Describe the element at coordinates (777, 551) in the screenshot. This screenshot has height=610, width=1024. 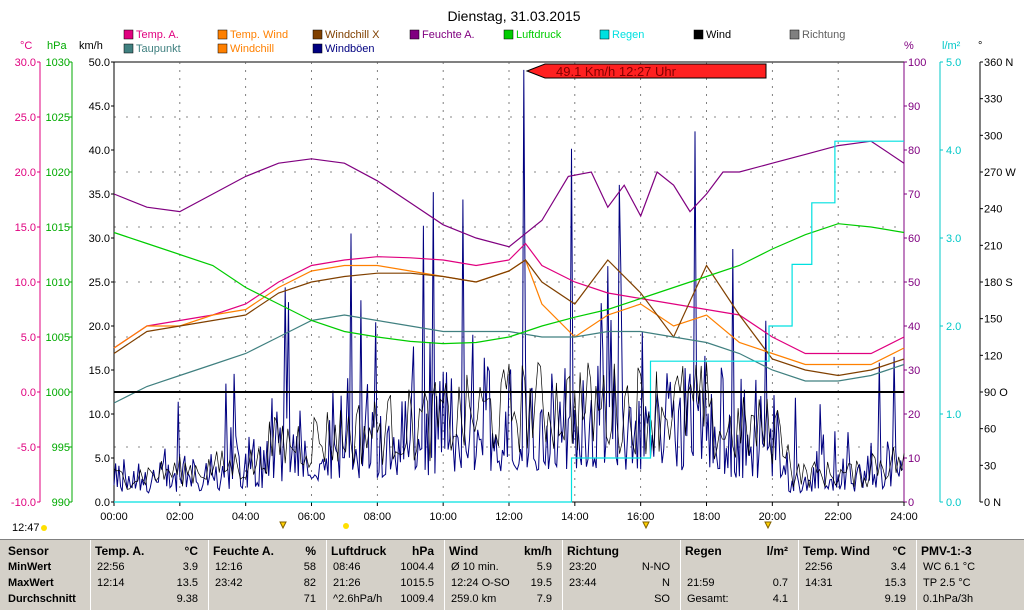
I see `column-unit: l/m²` at that location.